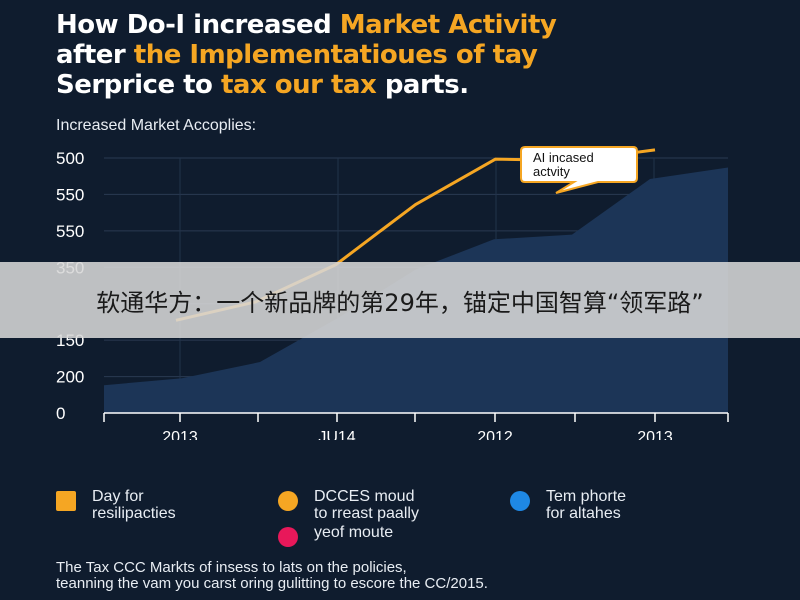 The image size is (800, 600). Describe the element at coordinates (60, 413) in the screenshot. I see `y-tick-label: 0` at that location.